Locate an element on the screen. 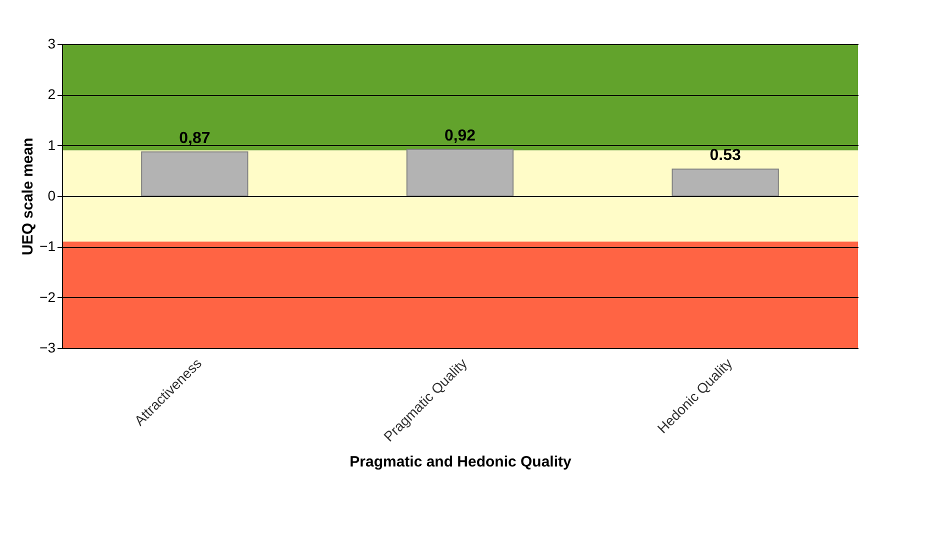 The height and width of the screenshot is (533, 926). data-label: 0.53 is located at coordinates (726, 155).